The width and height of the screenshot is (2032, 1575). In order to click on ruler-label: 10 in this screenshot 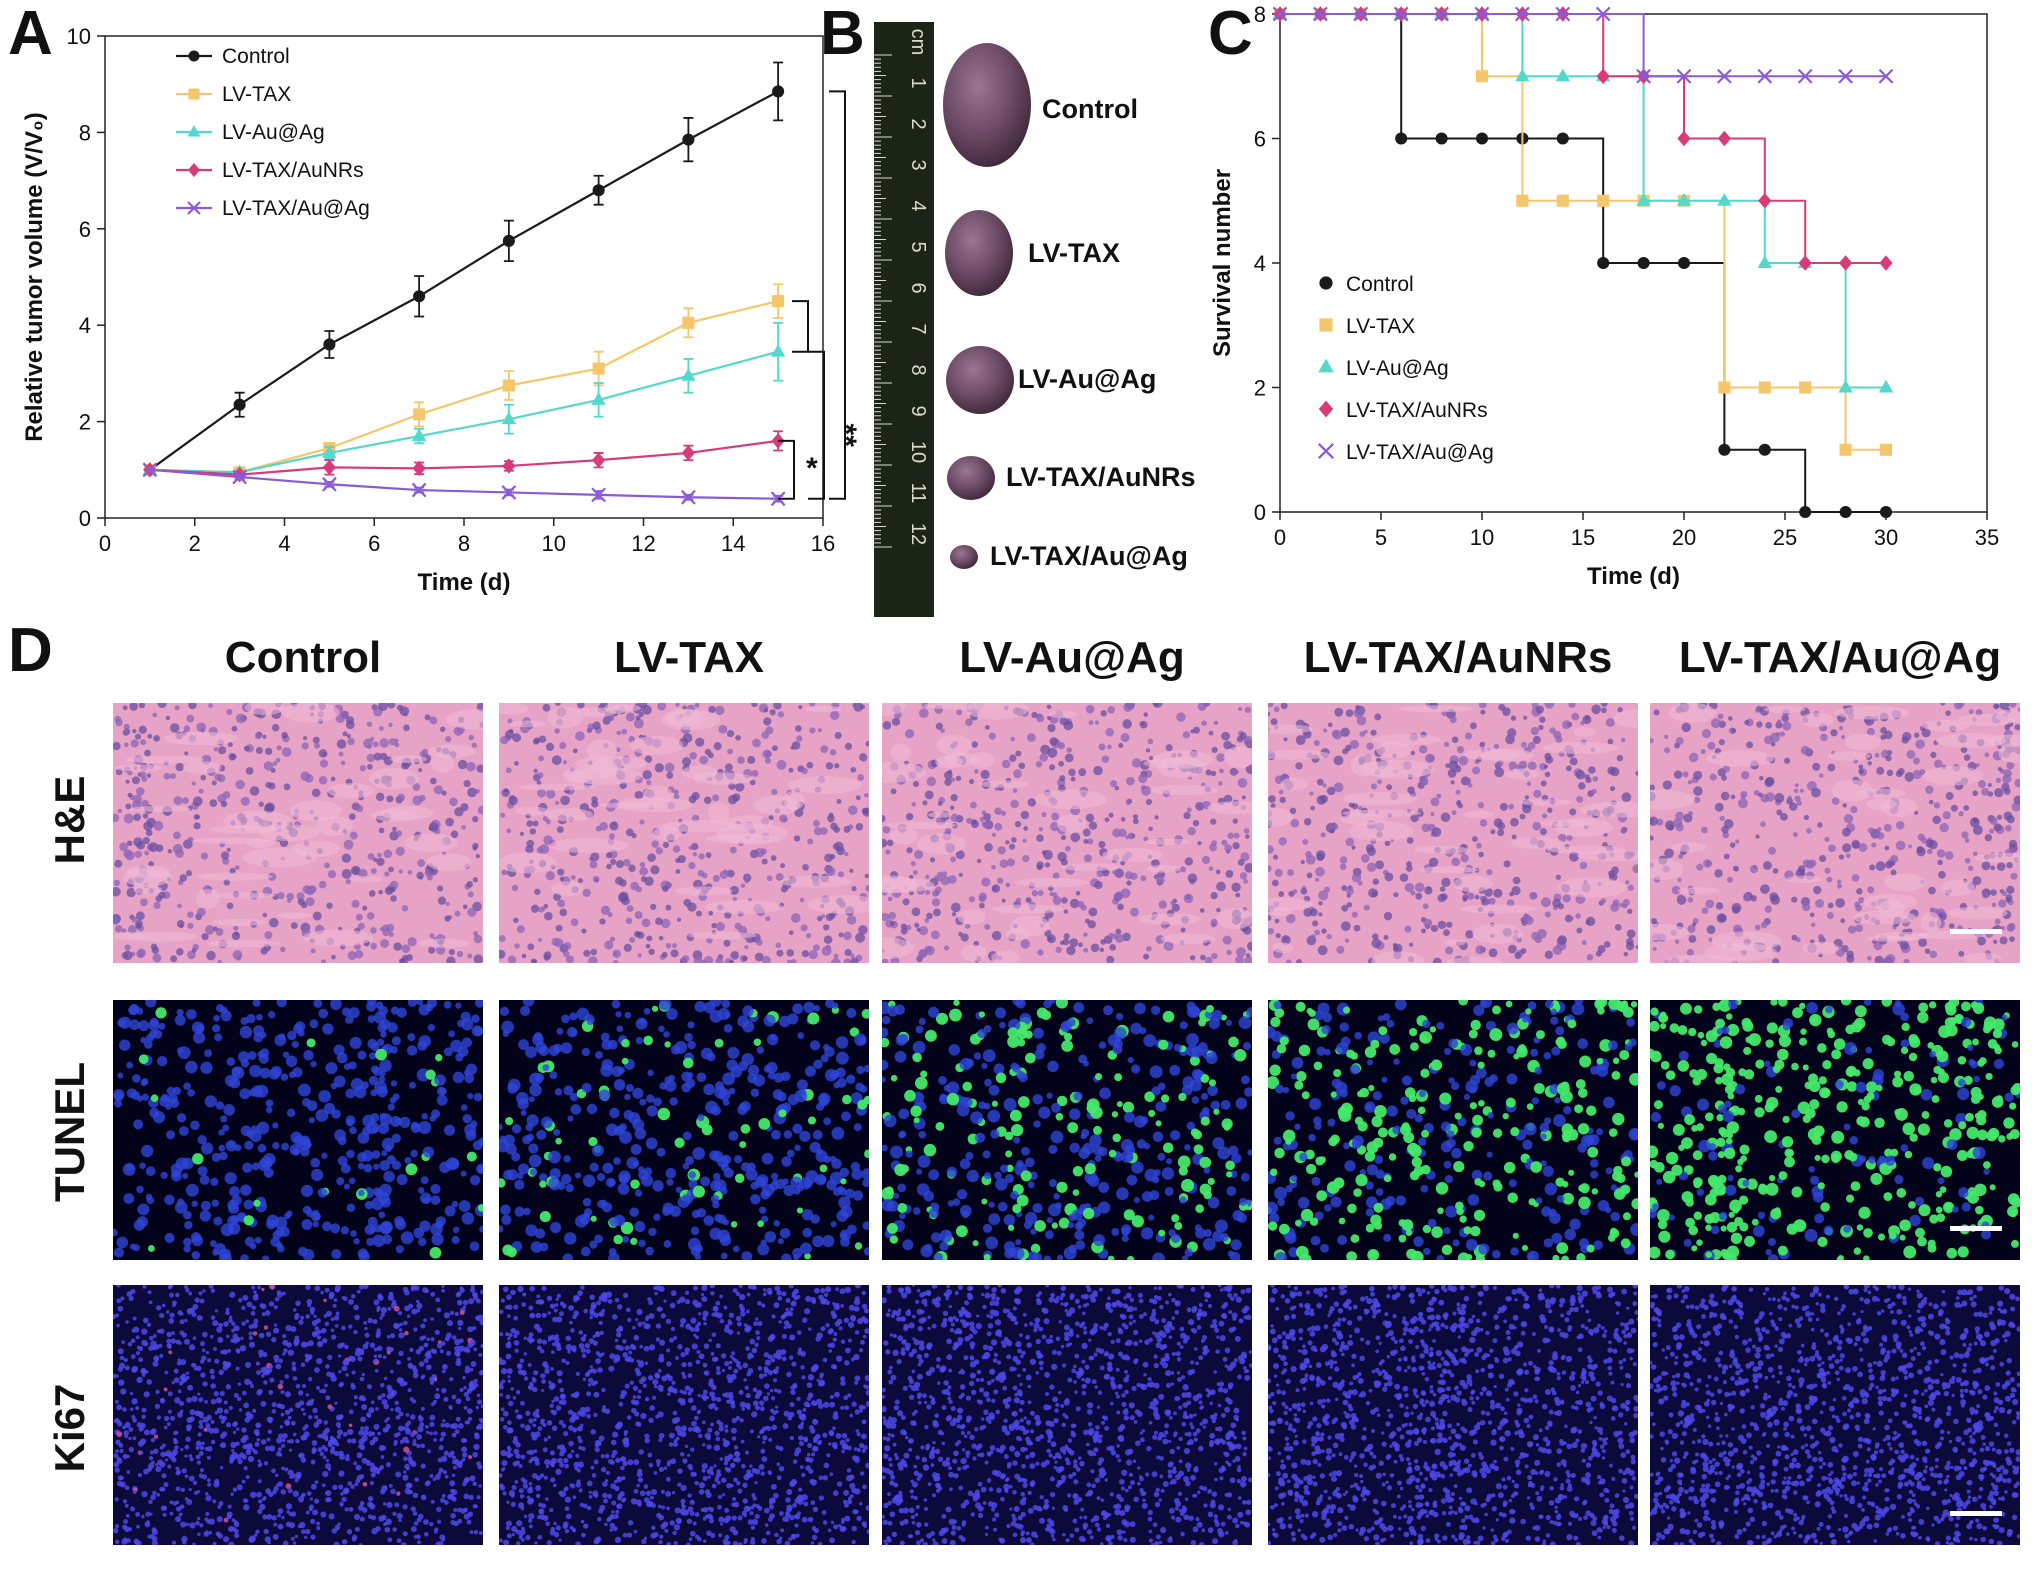, I will do `click(918, 452)`.